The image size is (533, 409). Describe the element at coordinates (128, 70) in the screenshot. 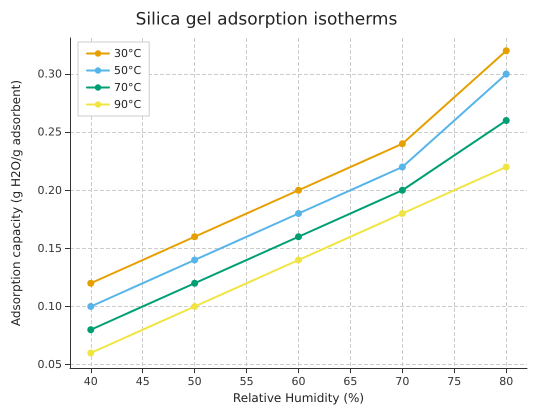

I see `legend-label: 50°C` at that location.